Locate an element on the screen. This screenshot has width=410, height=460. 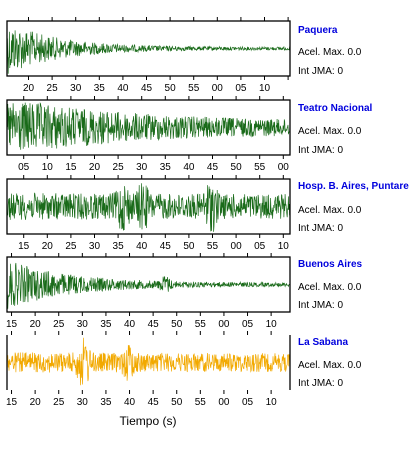
pga-label-paquera: Acel. Max. 0.0 is located at coordinates (330, 52).